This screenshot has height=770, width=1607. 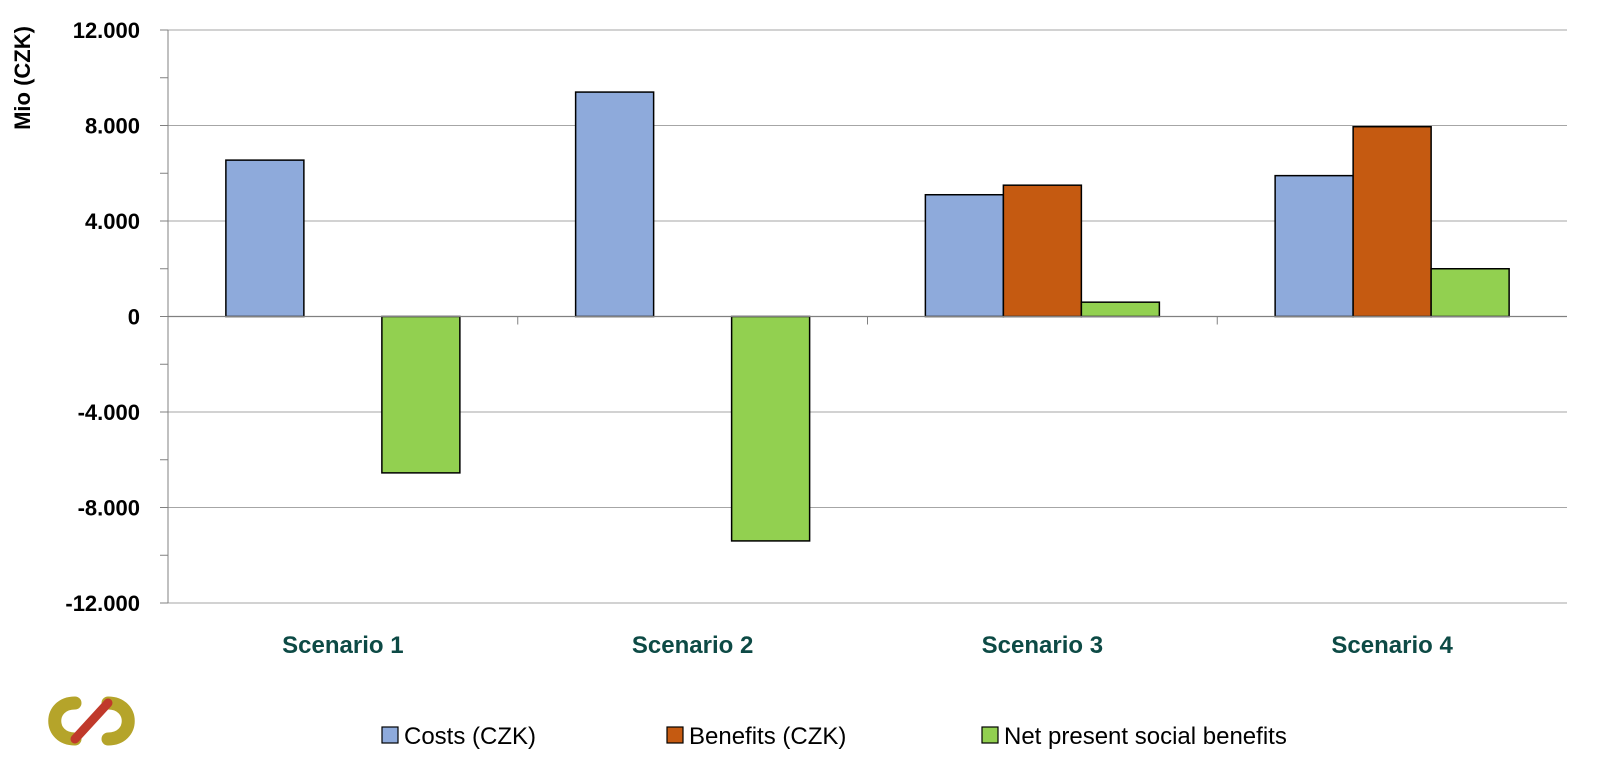 I want to click on y-tick-label: 4.000, so click(x=112, y=221).